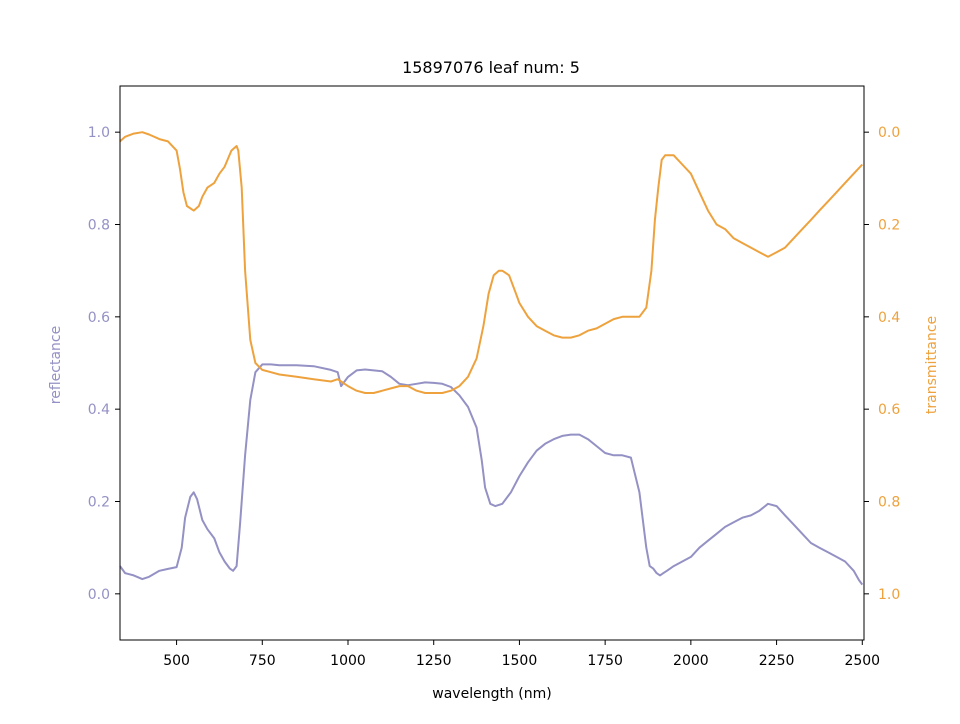 The height and width of the screenshot is (724, 960). What do you see at coordinates (889, 318) in the screenshot?
I see `y-right-tick-label: 0.4` at bounding box center [889, 318].